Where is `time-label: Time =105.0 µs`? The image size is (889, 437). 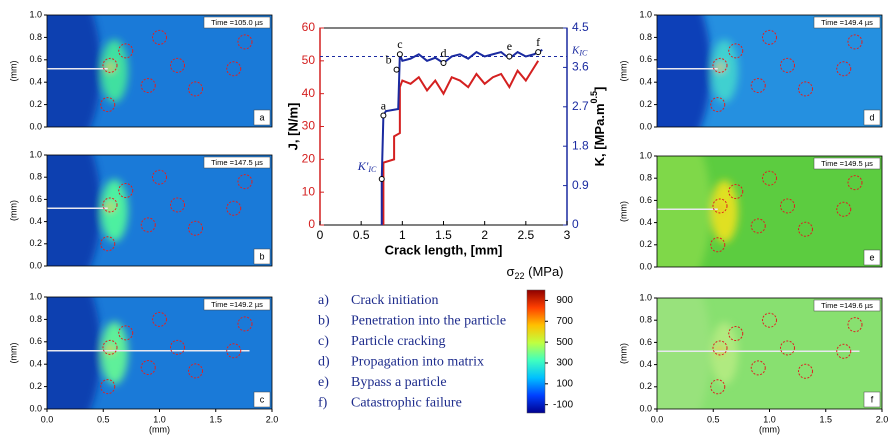 time-label: Time =105.0 µs is located at coordinates (237, 22).